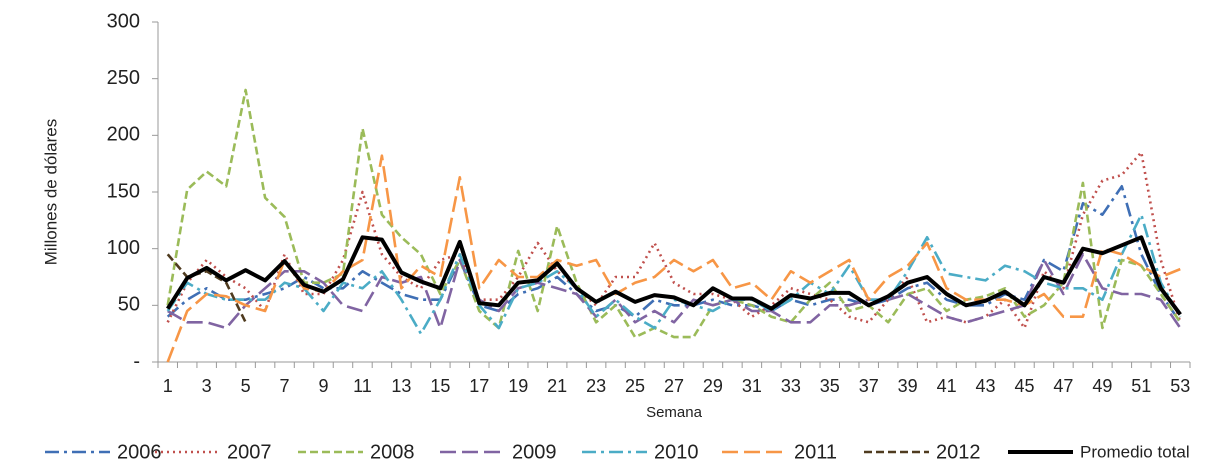 Image resolution: width=1227 pixels, height=465 pixels. What do you see at coordinates (1063, 386) in the screenshot?
I see `x-tick-label: 47` at bounding box center [1063, 386].